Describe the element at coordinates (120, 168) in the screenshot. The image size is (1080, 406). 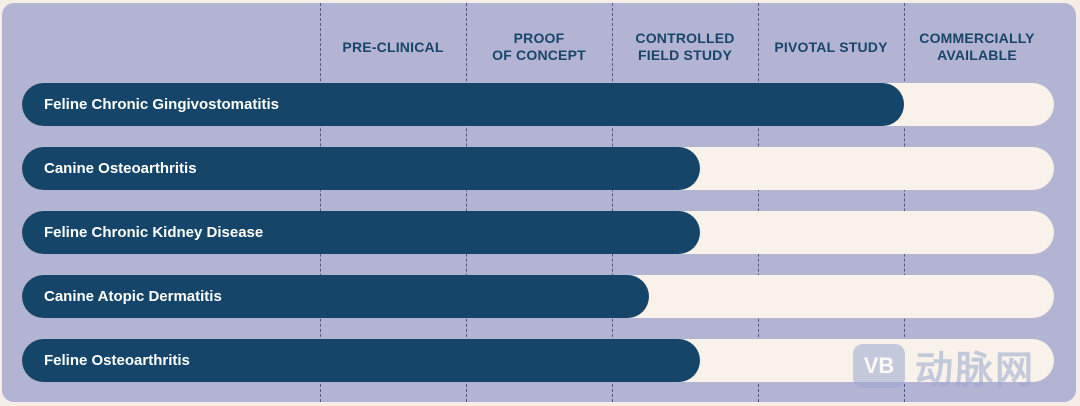
I see `indication-label: Canine Osteoarthritis` at that location.